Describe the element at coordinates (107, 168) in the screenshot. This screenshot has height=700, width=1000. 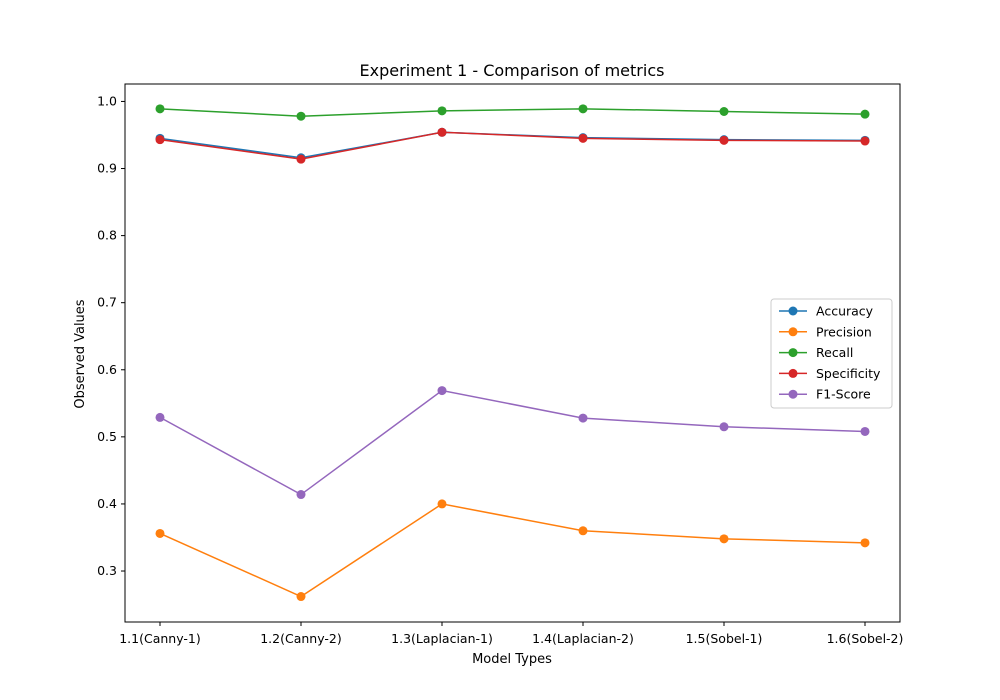
I see `y-tick-label: 0.9` at that location.